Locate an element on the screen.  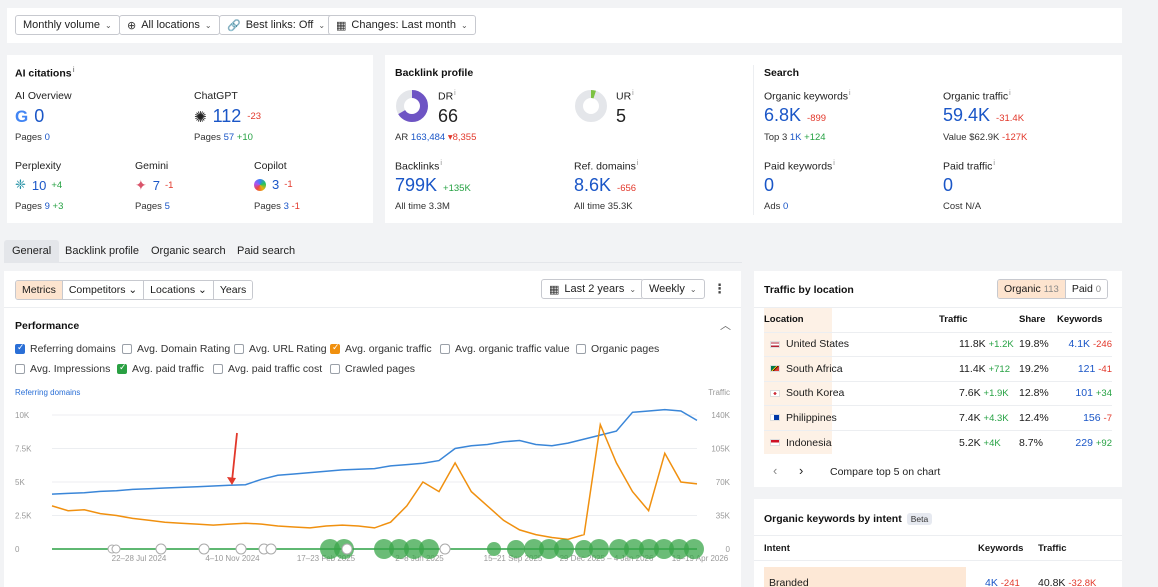
backlinks-label: Backlinksi is located at coordinates (418, 166).